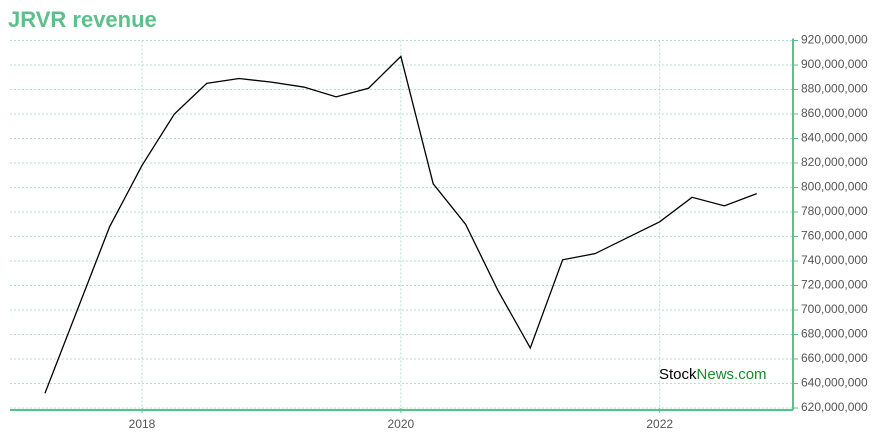 The height and width of the screenshot is (440, 880). Describe the element at coordinates (834, 187) in the screenshot. I see `y-tick-label: 800,000,000` at that location.